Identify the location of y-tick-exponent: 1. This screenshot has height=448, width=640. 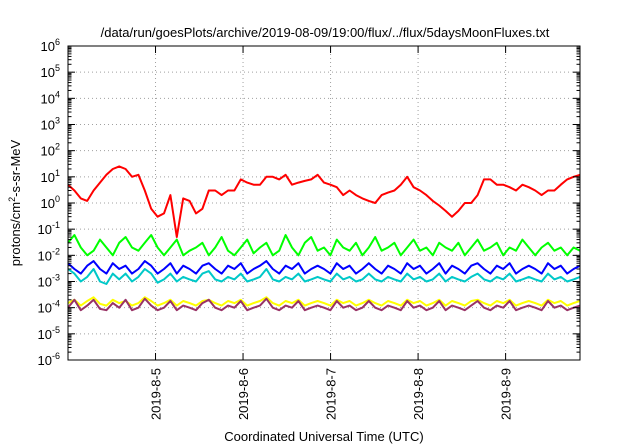
(57, 173).